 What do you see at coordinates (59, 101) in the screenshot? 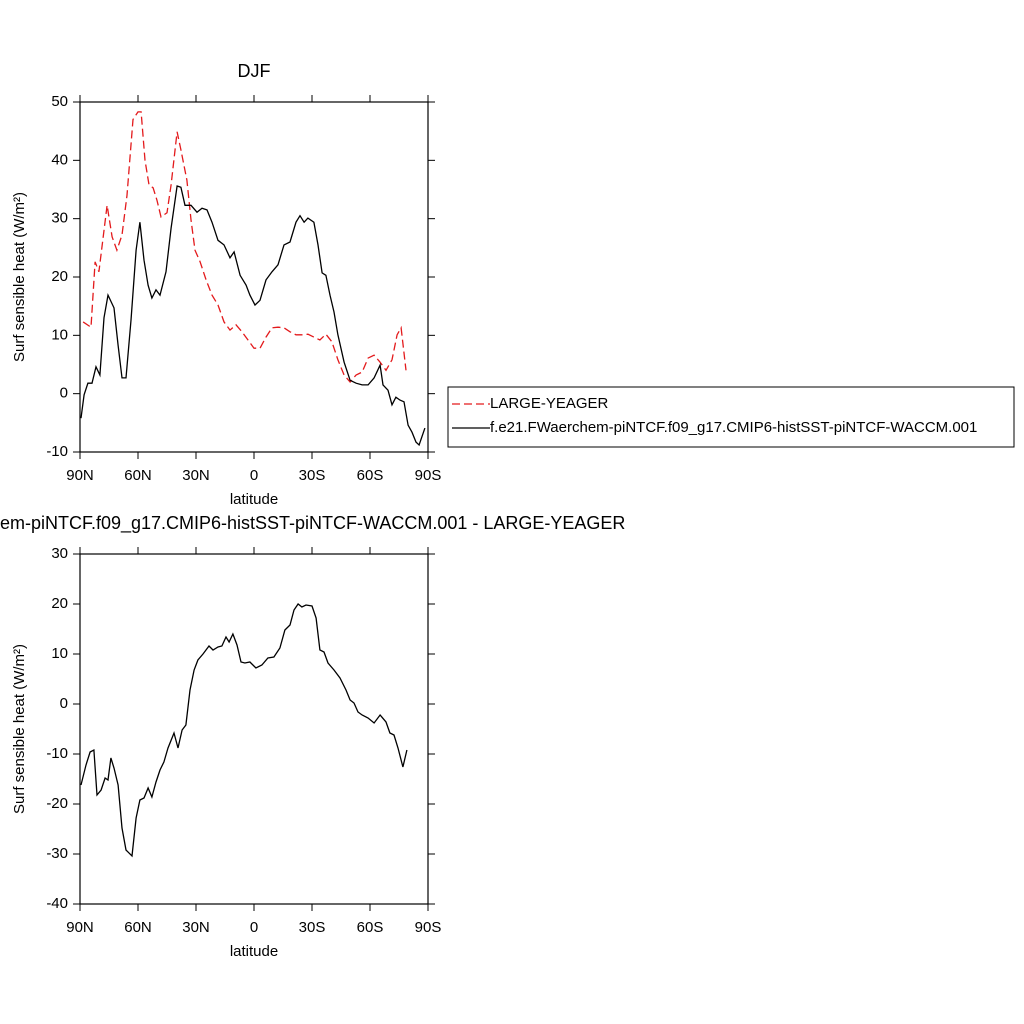
I see `y-tick-label: 50` at bounding box center [59, 101].